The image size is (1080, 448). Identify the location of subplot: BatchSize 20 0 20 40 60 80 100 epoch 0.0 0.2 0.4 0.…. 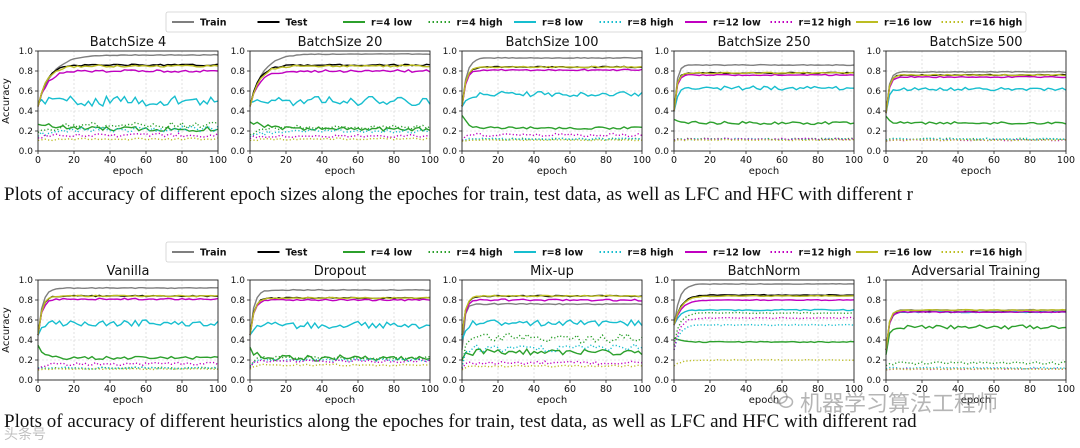
(335, 106).